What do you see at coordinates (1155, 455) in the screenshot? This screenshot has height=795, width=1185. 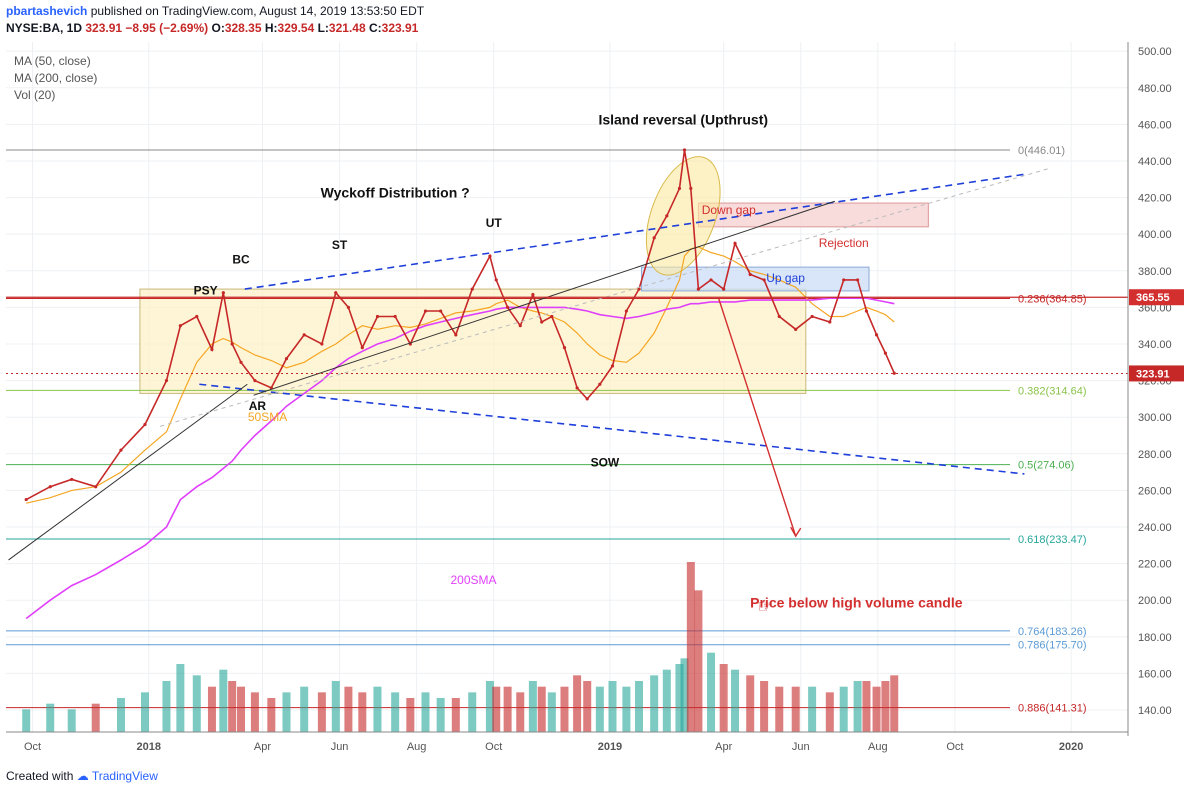 I see `y-tick-label: 280.00` at bounding box center [1155, 455].